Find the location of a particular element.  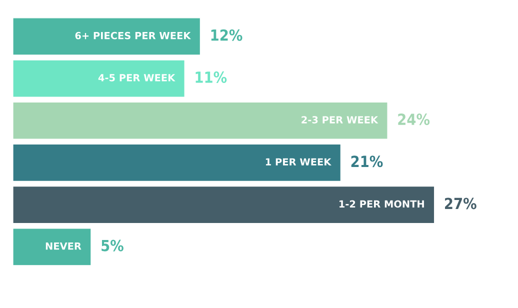

data-label: 12% is located at coordinates (226, 35).